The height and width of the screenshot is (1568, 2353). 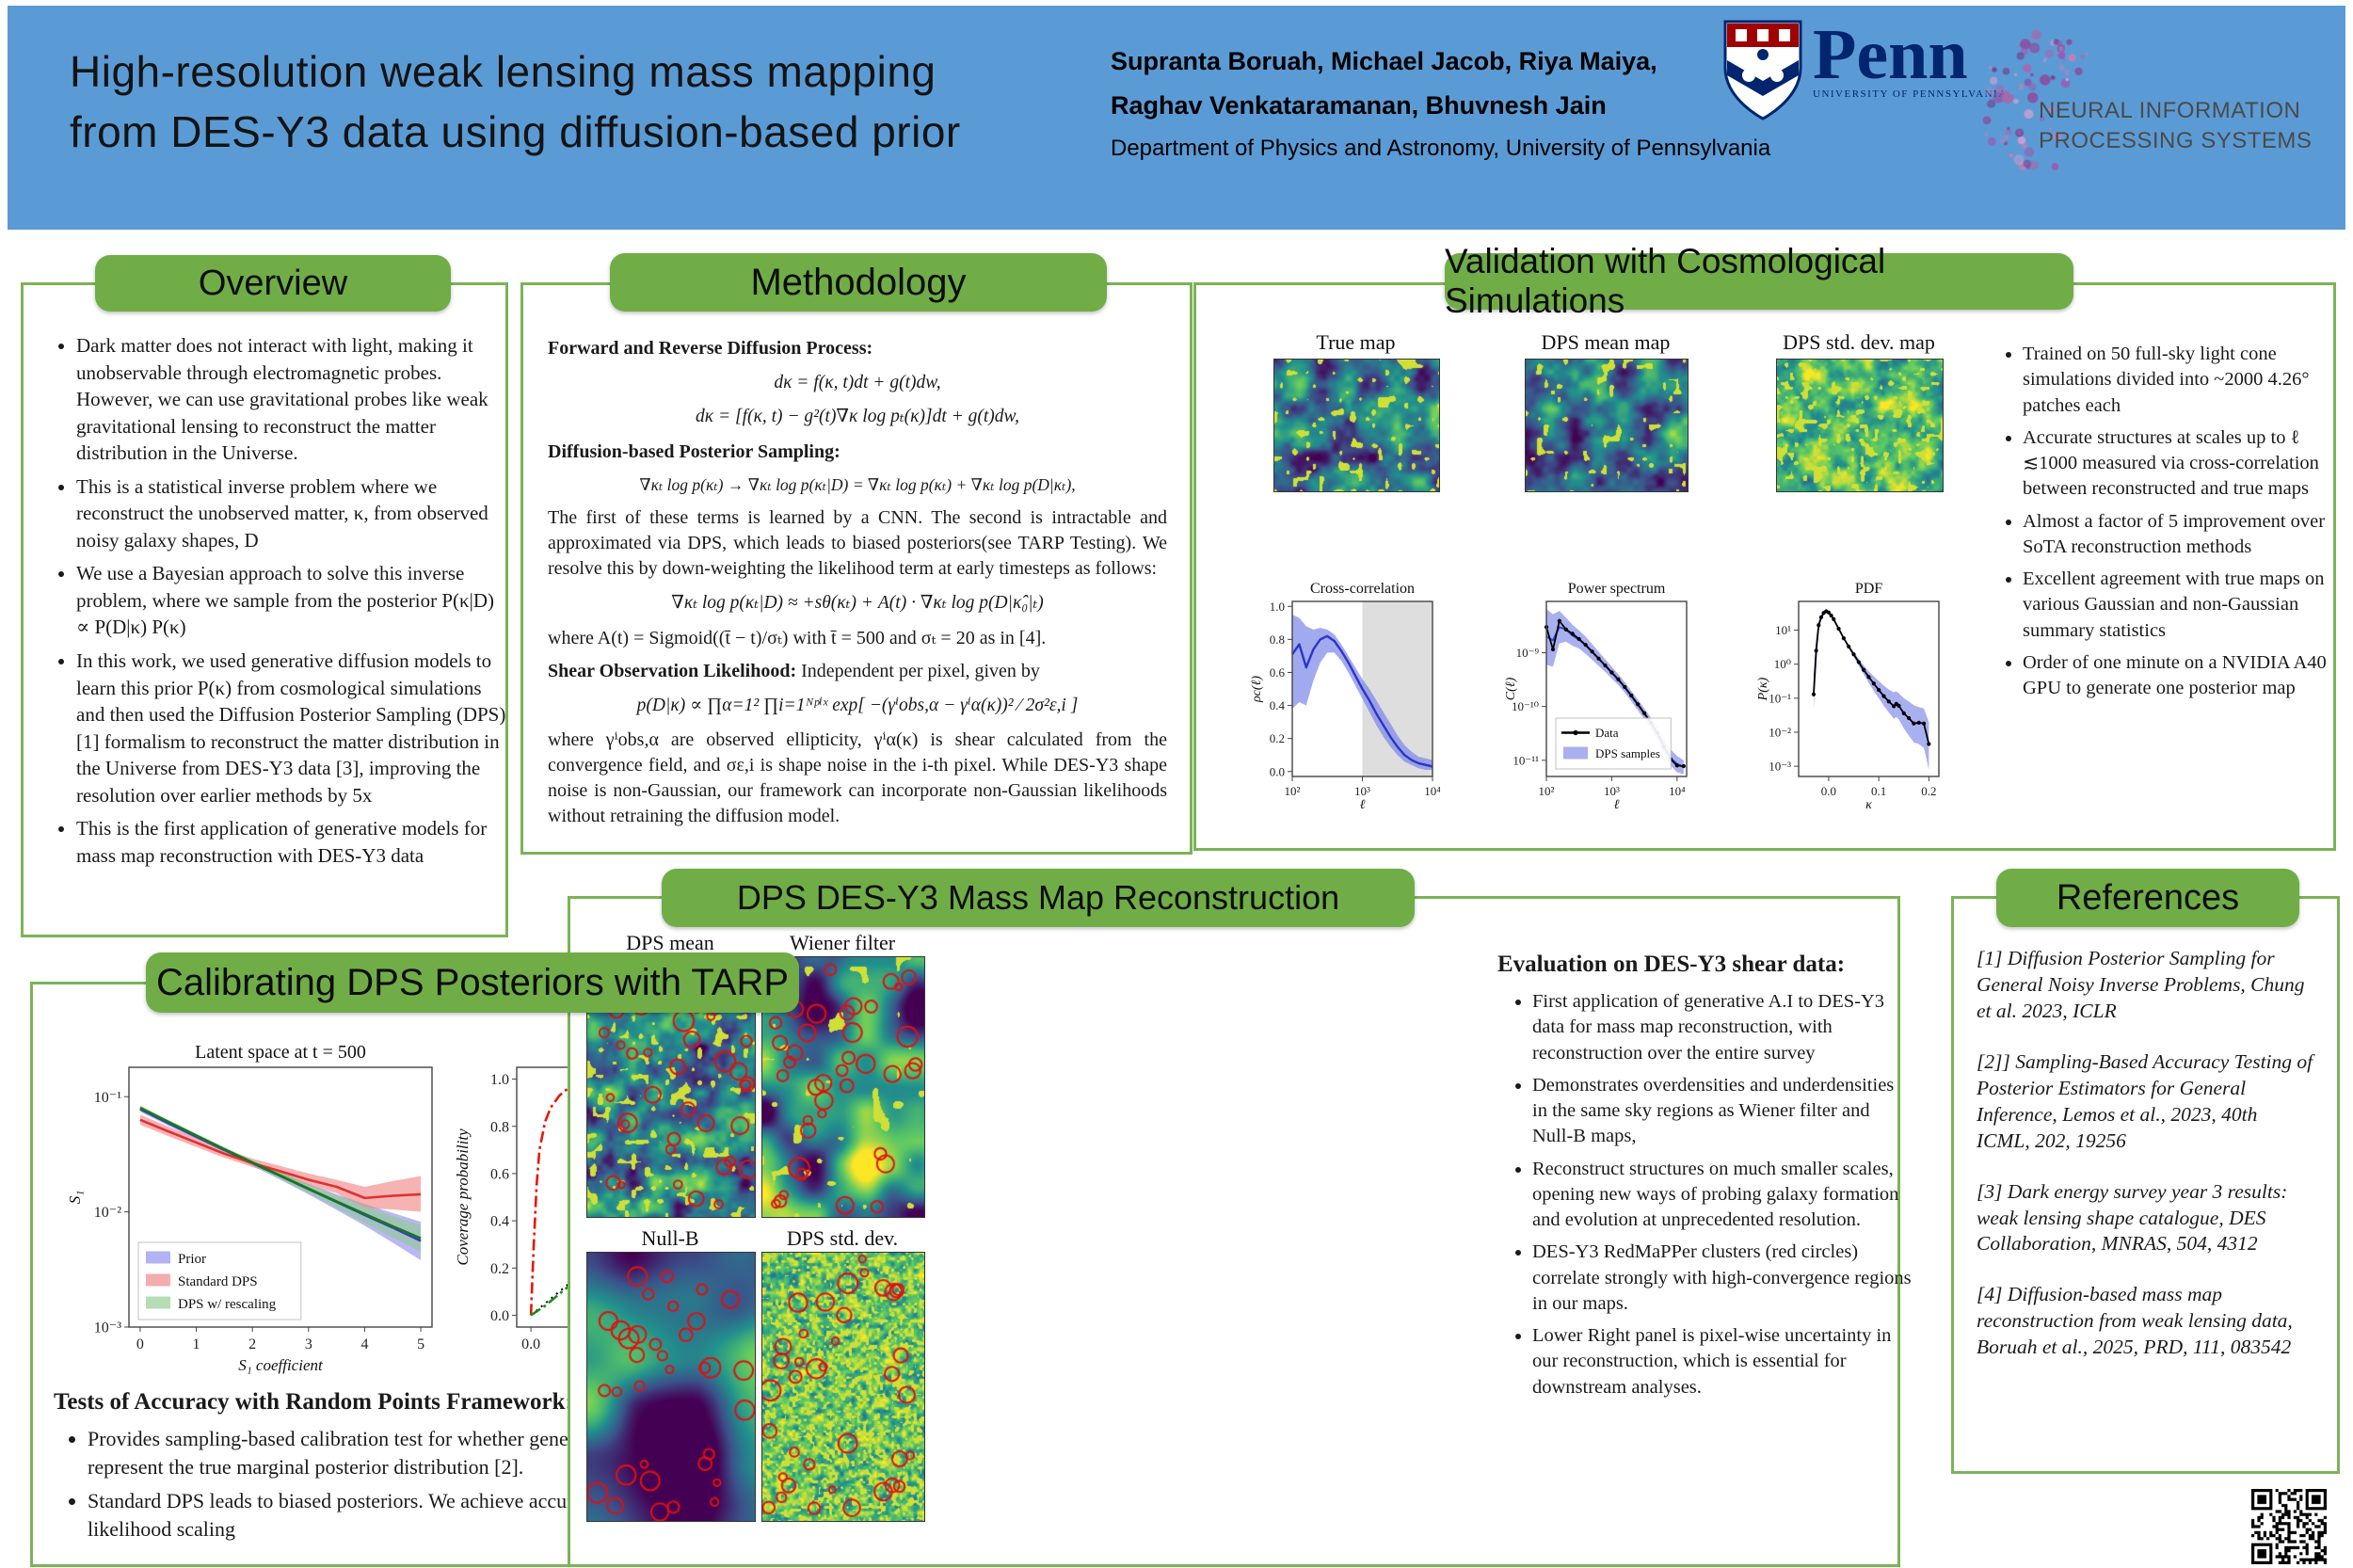 What do you see at coordinates (1860, 425) in the screenshot?
I see `dps-std-map-image` at bounding box center [1860, 425].